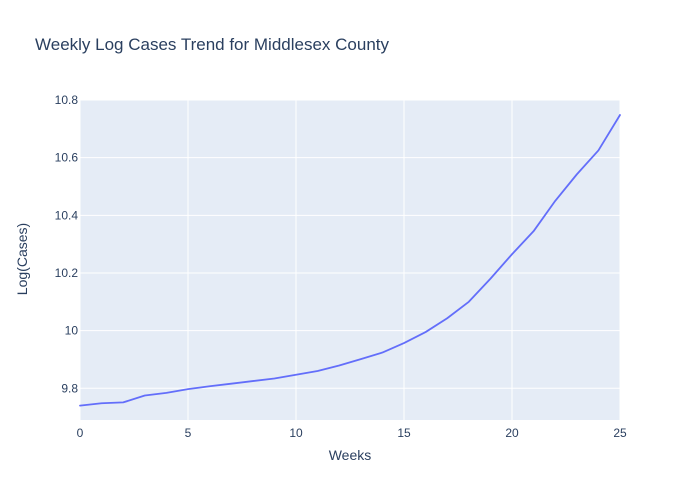 The height and width of the screenshot is (500, 700). What do you see at coordinates (22, 259) in the screenshot?
I see `y-axis-title: Log(Cases)` at bounding box center [22, 259].